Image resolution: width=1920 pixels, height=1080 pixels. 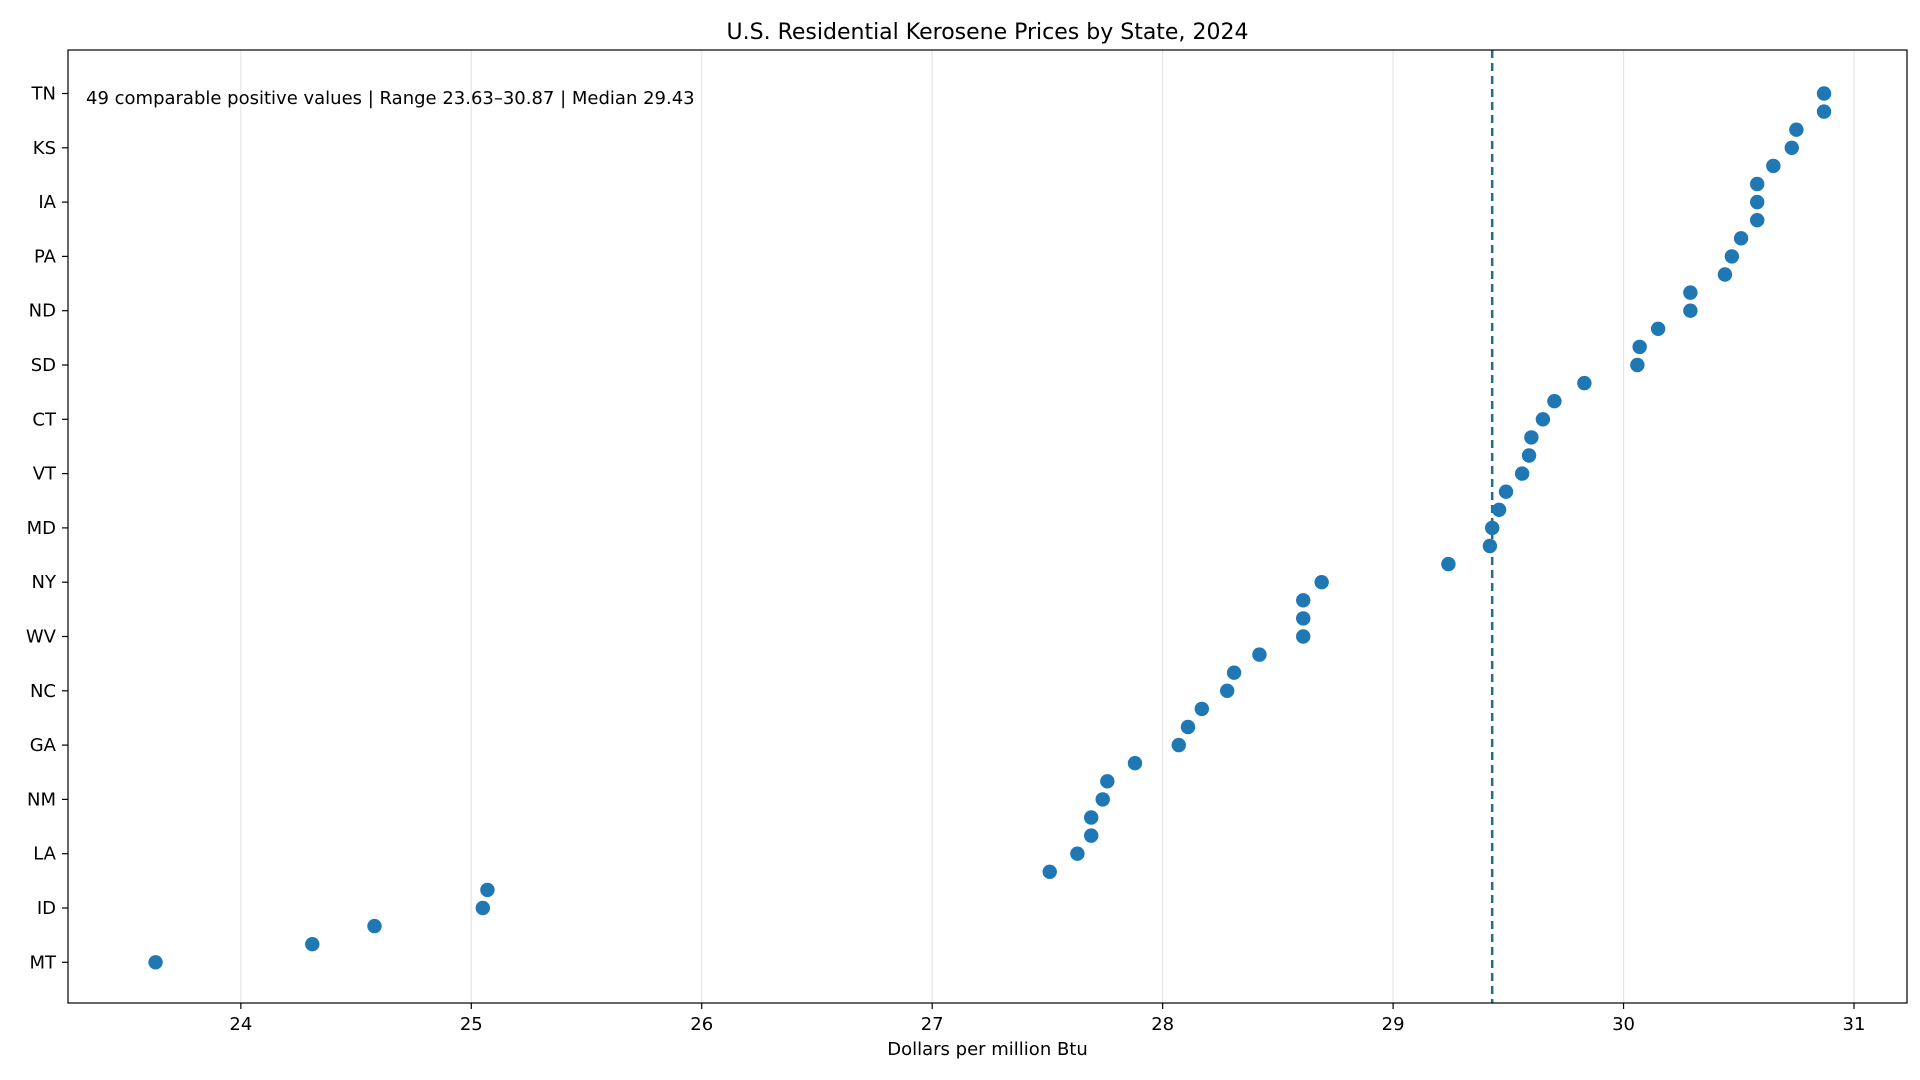 I want to click on x-tick-label-25: 25, so click(x=471, y=1024).